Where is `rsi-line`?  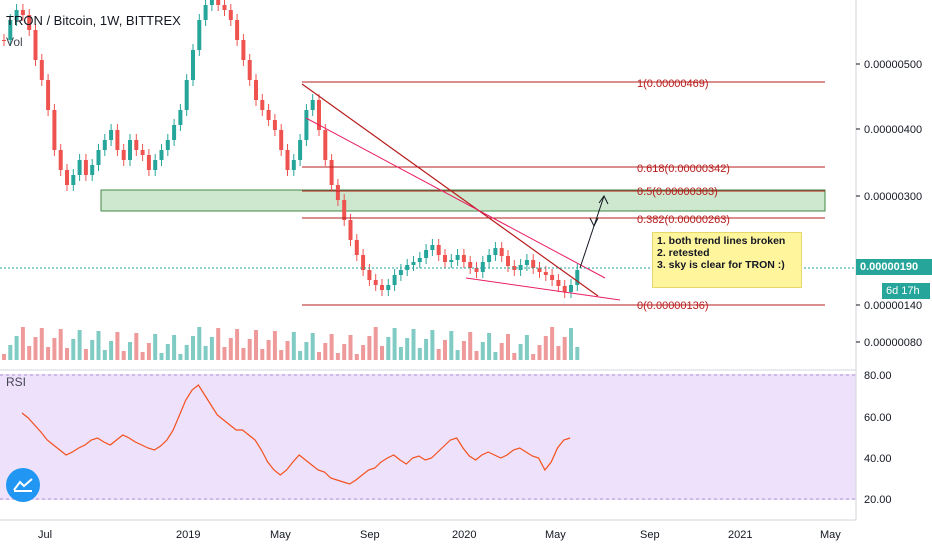
rsi-line is located at coordinates (296, 434).